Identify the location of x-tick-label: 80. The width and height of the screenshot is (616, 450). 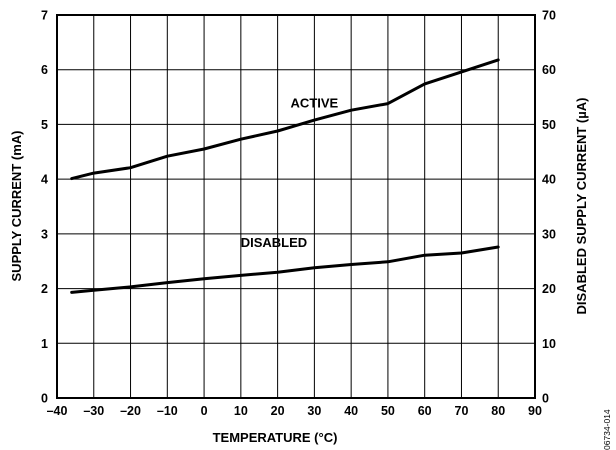
(498, 411).